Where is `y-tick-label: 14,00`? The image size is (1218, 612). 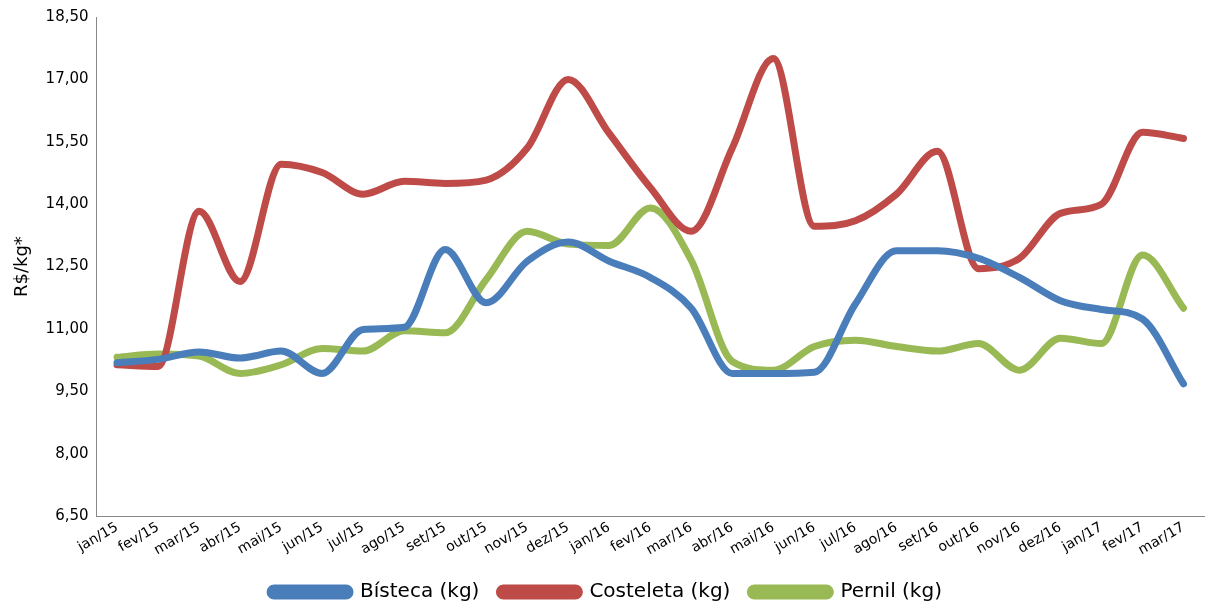
y-tick-label: 14,00 is located at coordinates (67, 203).